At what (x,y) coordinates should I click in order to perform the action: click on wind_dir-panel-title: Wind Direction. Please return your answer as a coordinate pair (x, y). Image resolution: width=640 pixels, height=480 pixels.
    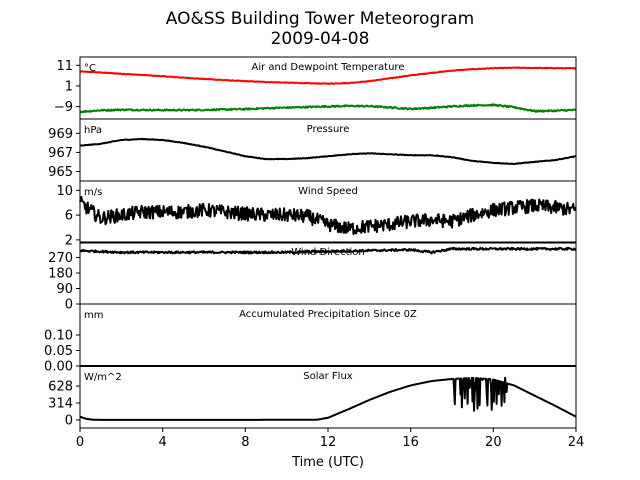
    Looking at the image, I should click on (328, 252).